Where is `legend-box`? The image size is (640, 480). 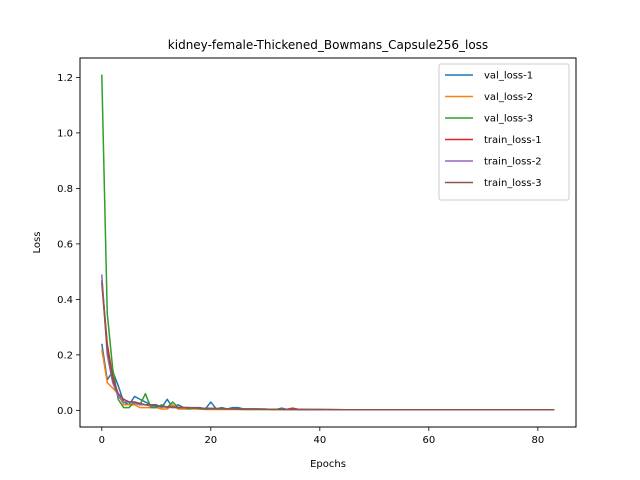 legend-box is located at coordinates (504, 132).